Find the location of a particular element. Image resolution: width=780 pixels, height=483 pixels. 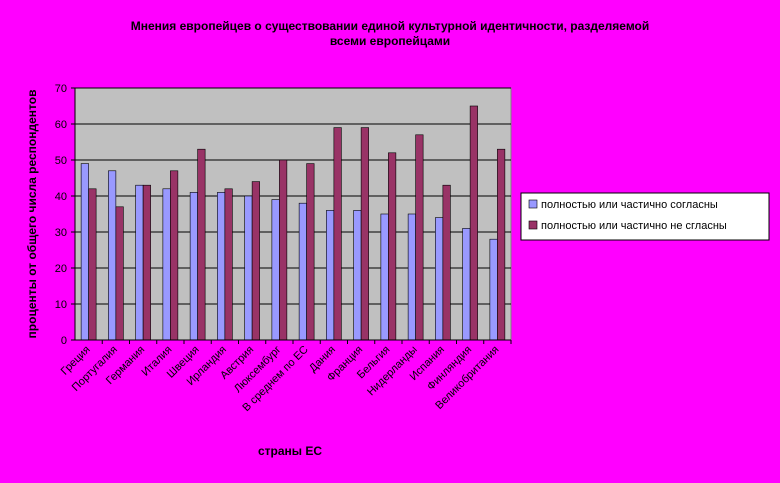

y-tick-label: 60 is located at coordinates (61, 125).